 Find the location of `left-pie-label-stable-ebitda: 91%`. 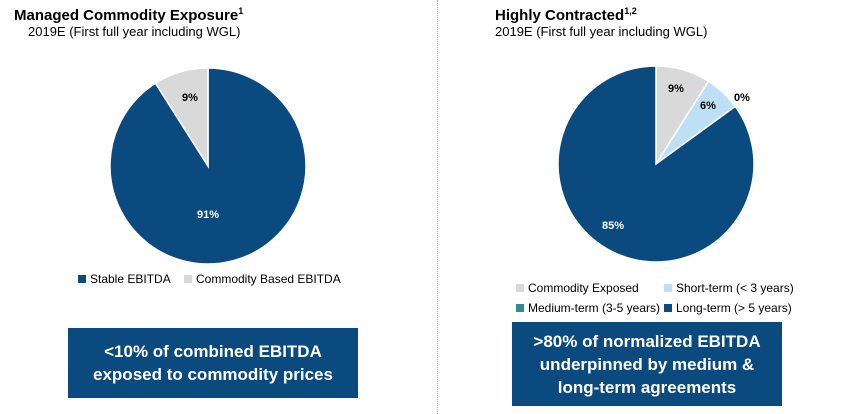

left-pie-label-stable-ebitda: 91% is located at coordinates (208, 215).